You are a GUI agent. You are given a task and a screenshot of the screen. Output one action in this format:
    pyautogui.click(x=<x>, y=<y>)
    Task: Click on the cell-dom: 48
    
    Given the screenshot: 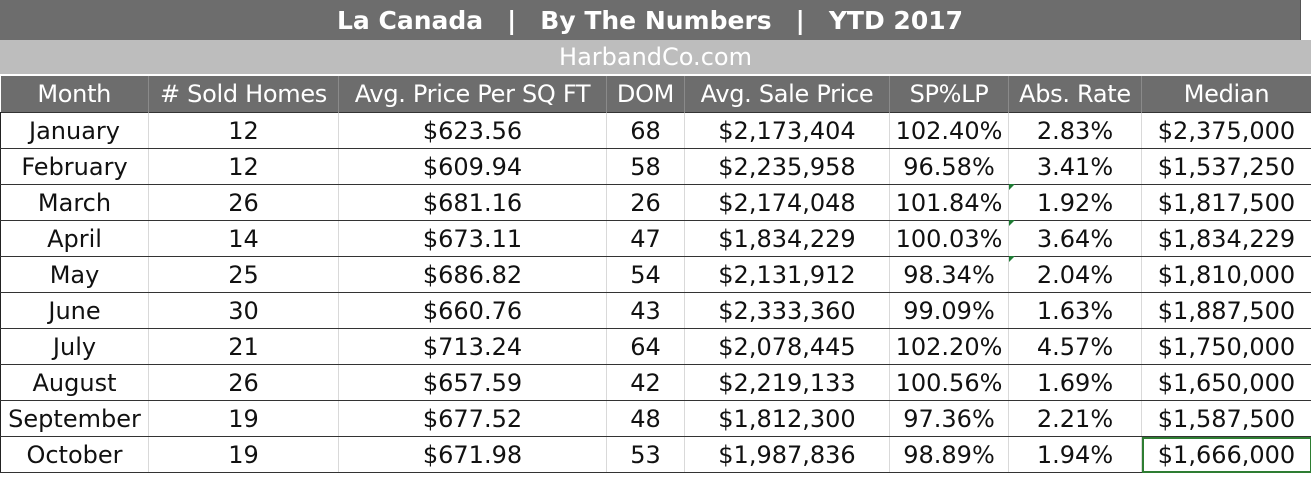 What is the action you would take?
    pyautogui.click(x=645, y=418)
    